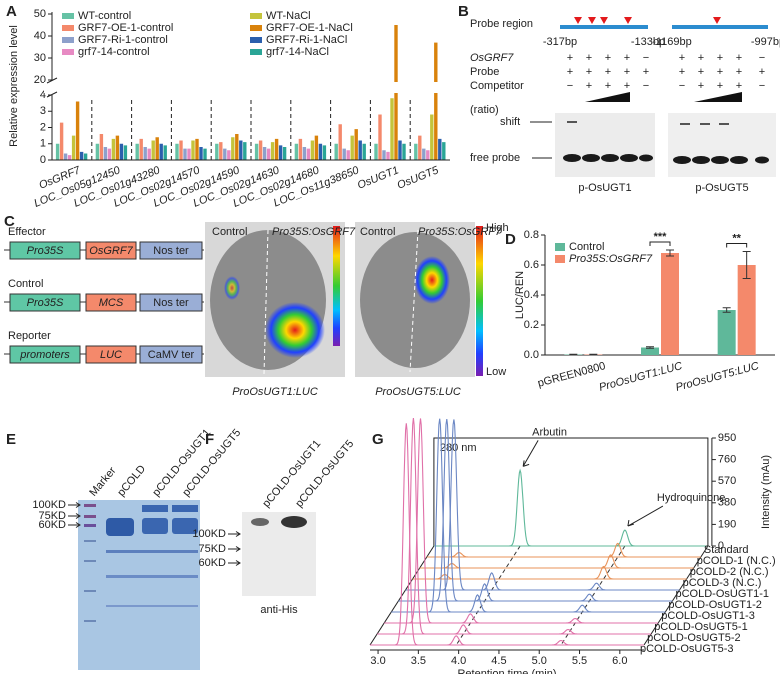 This screenshot has width=780, height=674. Describe the element at coordinates (377, 661) in the screenshot. I see `x-tick-label: 3.0` at that location.